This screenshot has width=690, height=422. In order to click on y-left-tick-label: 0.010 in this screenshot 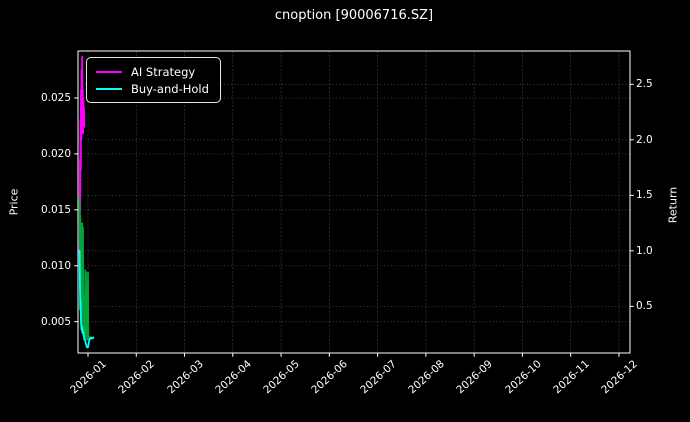, I will do `click(55, 265)`.